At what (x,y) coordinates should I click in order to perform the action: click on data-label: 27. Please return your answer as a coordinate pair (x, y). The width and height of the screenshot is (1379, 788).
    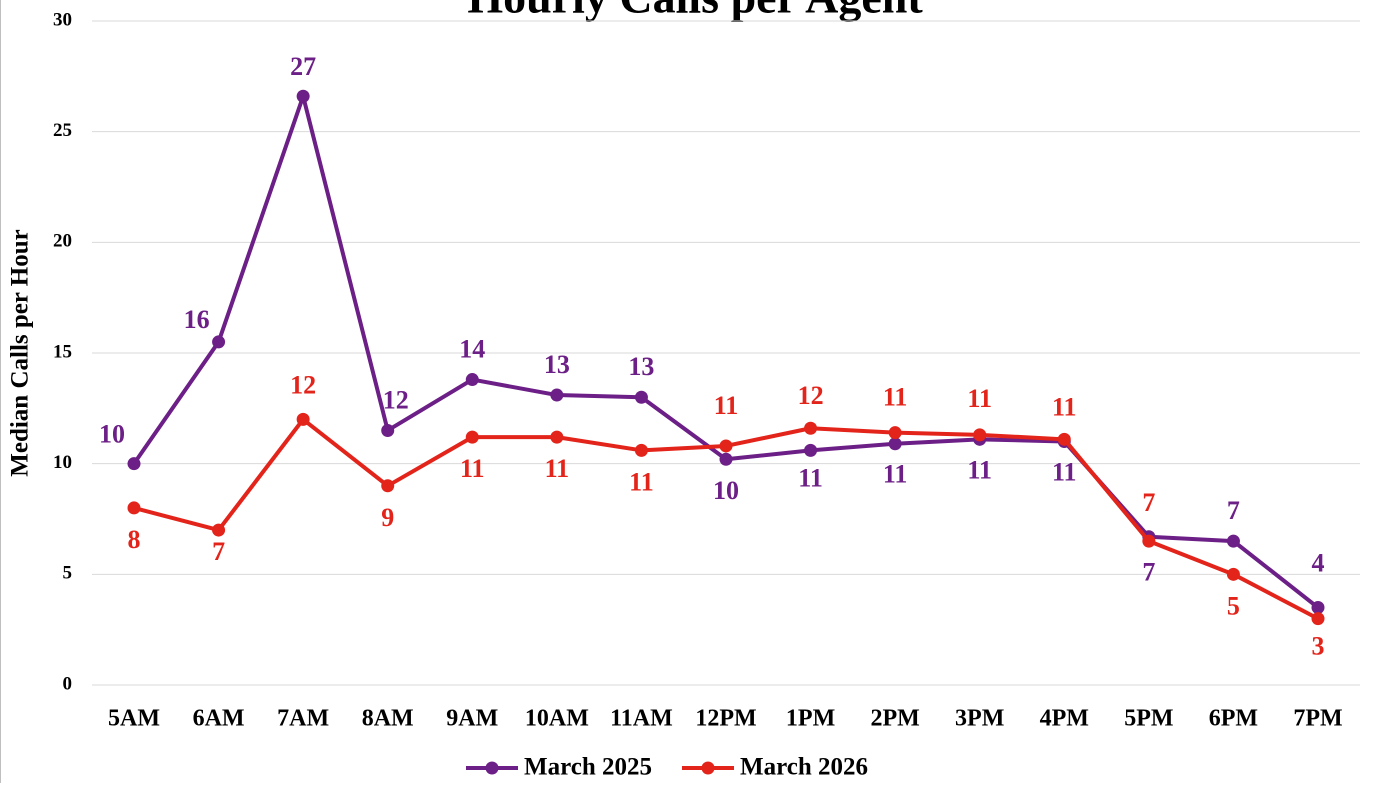
    Looking at the image, I should click on (303, 66).